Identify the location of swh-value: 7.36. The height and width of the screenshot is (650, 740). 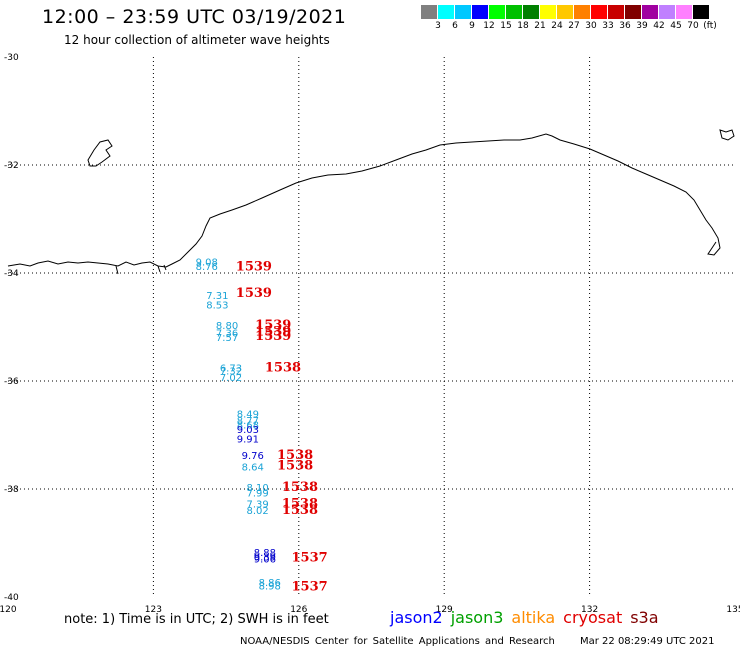
(227, 334).